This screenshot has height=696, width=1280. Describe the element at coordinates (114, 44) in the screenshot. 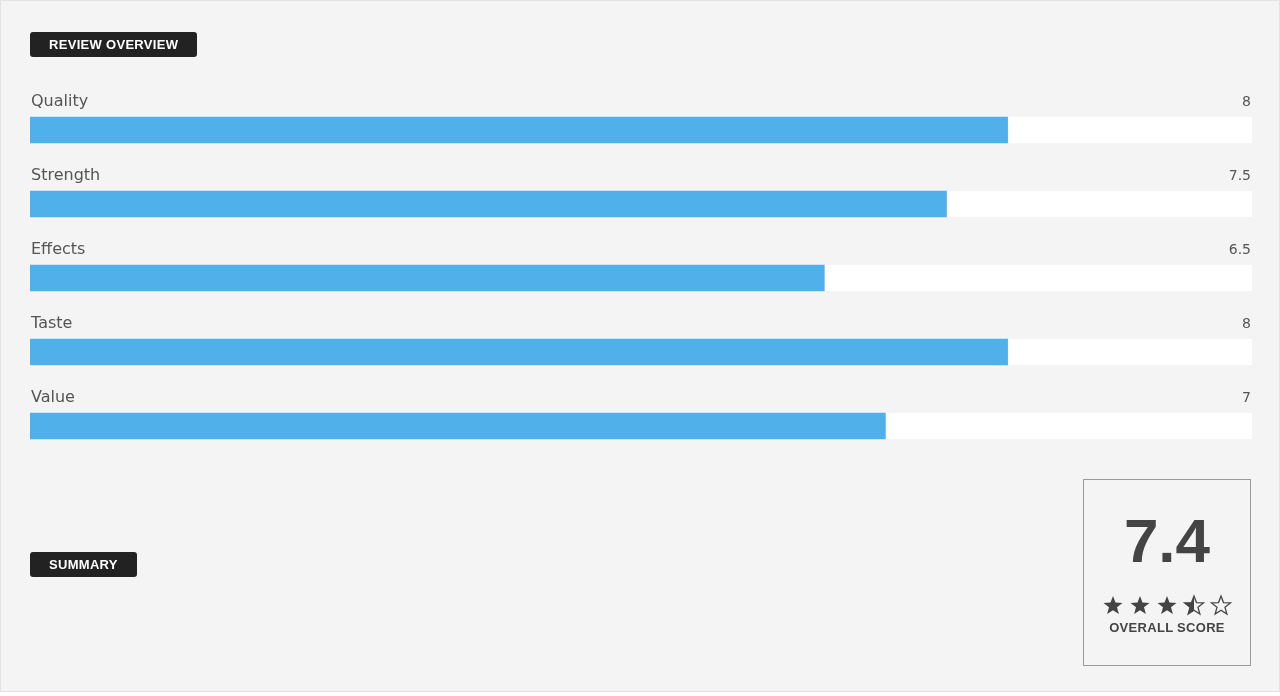

I see `chart-title: REVIEW OVERVIEW` at that location.